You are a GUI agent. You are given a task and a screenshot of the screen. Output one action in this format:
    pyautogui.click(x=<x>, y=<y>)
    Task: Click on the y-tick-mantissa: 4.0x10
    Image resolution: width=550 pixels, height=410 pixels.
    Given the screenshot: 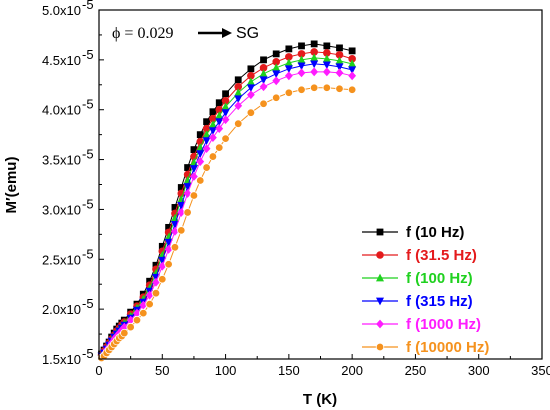 What is the action you would take?
    pyautogui.click(x=61, y=110)
    